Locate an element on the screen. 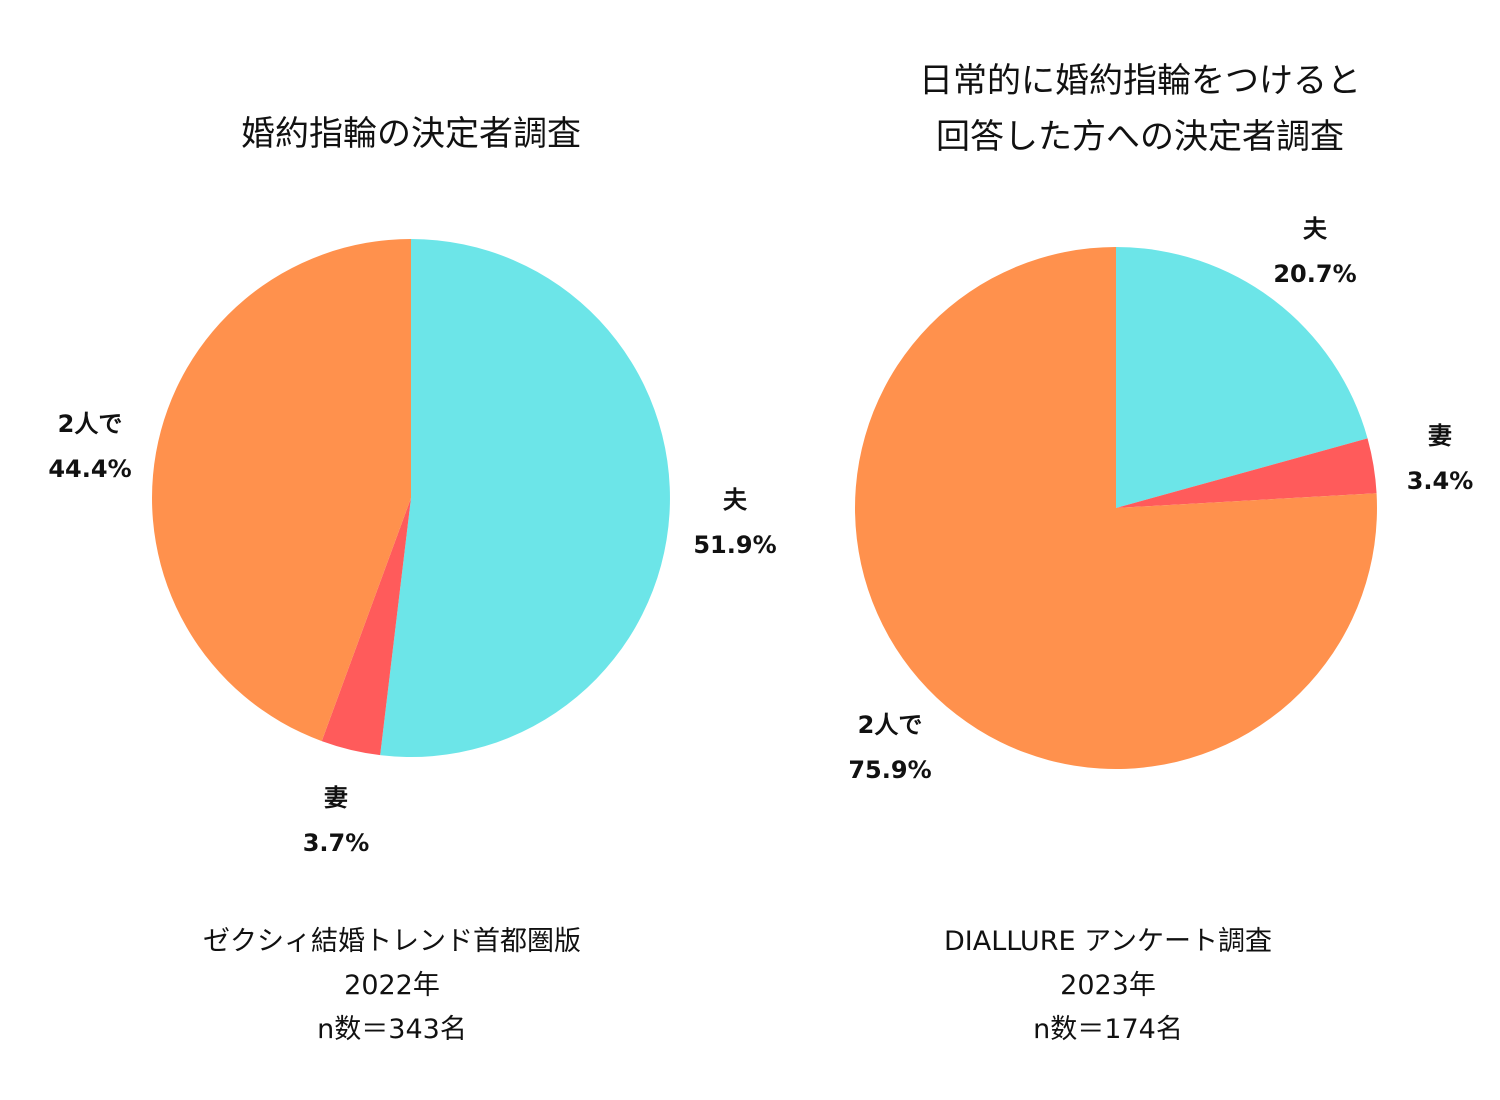  slice-value-wife: 3.7% is located at coordinates (336, 843).